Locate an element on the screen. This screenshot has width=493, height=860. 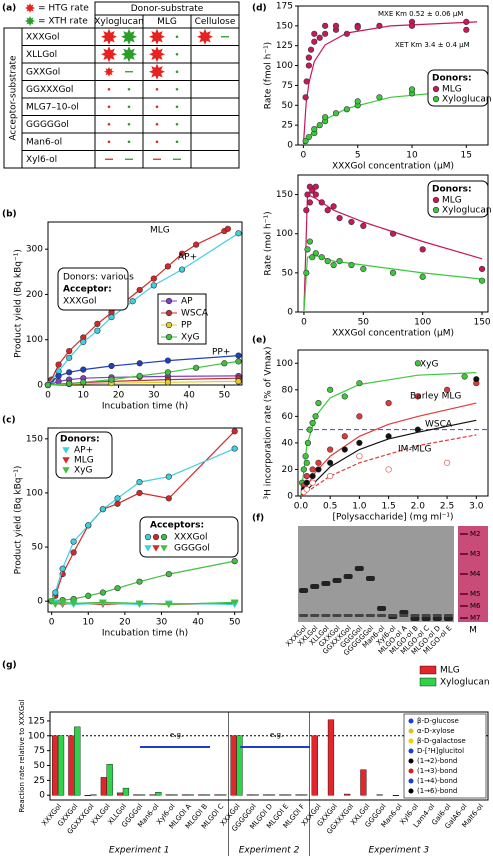
series-label: Barley MLG is located at coordinates (435, 397).